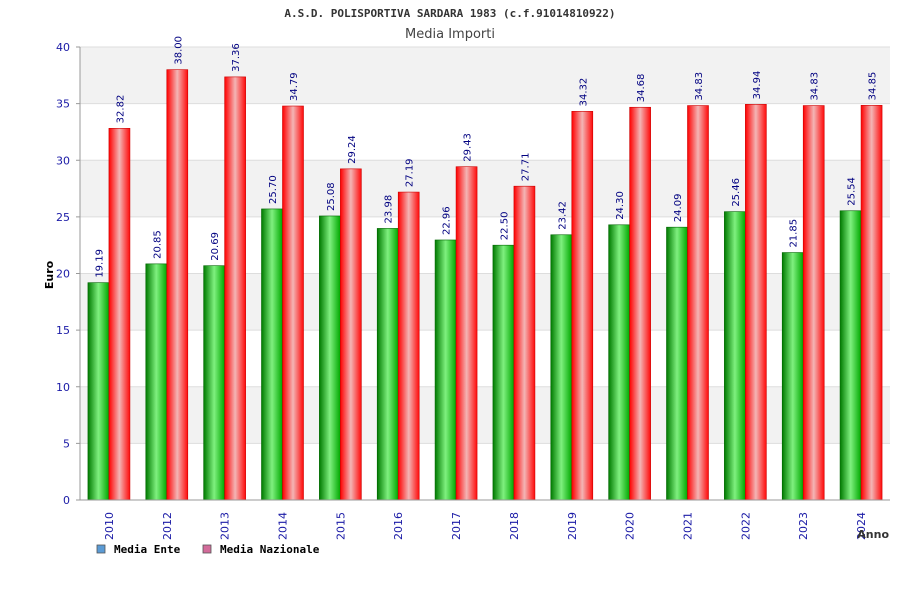 The width and height of the screenshot is (900, 600). I want to click on x-tick-label: 2016, so click(398, 526).